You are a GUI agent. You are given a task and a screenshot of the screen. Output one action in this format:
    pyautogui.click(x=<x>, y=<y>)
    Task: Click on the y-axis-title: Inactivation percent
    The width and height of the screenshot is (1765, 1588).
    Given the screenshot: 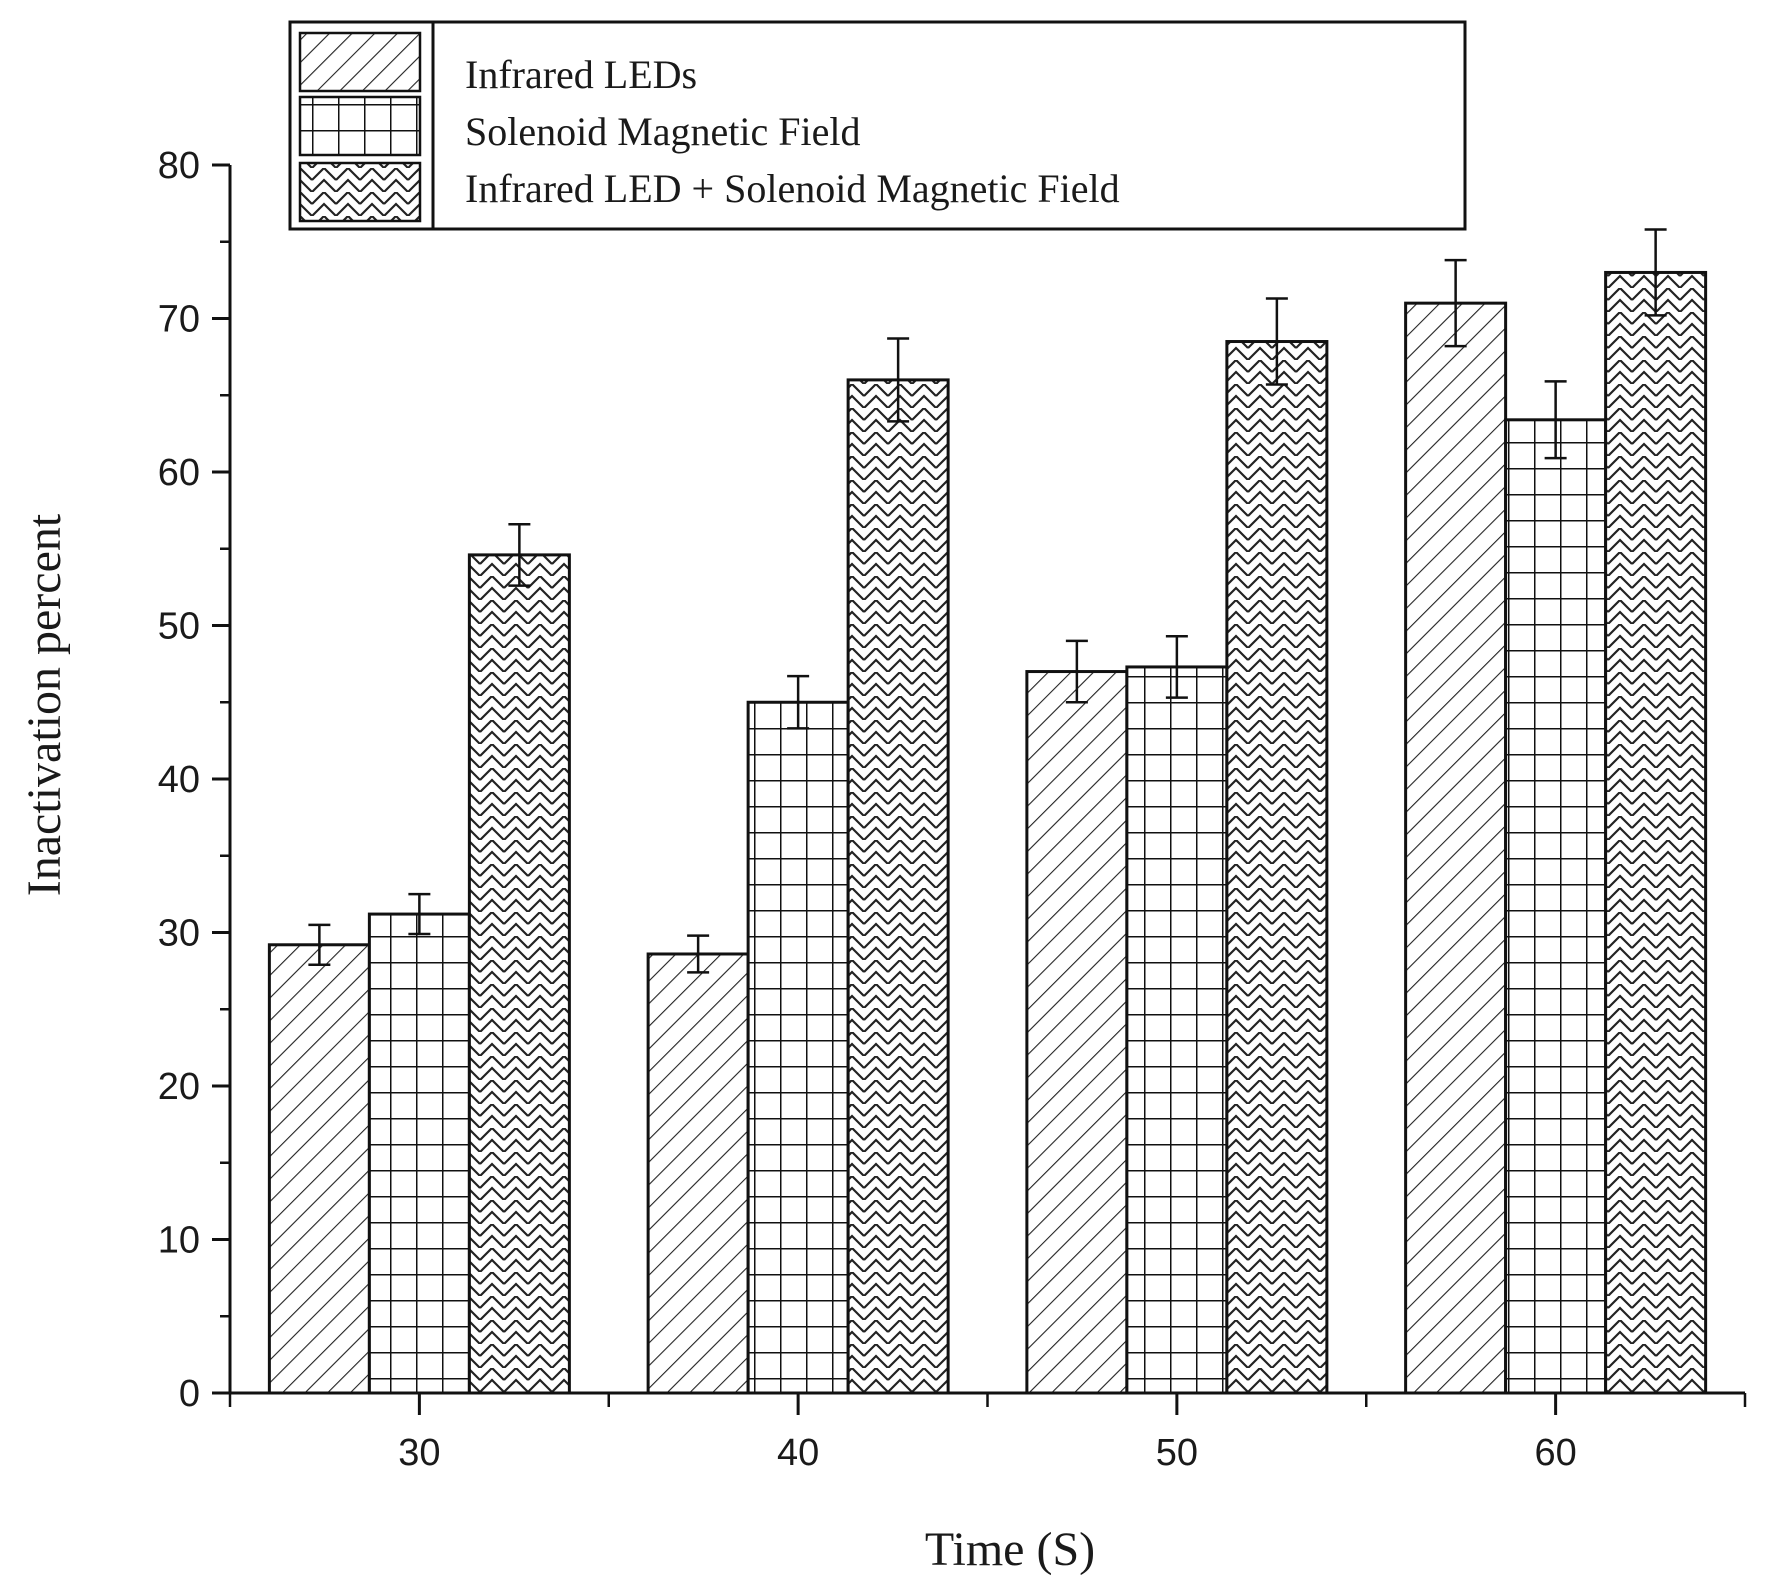 What is the action you would take?
    pyautogui.click(x=44, y=704)
    